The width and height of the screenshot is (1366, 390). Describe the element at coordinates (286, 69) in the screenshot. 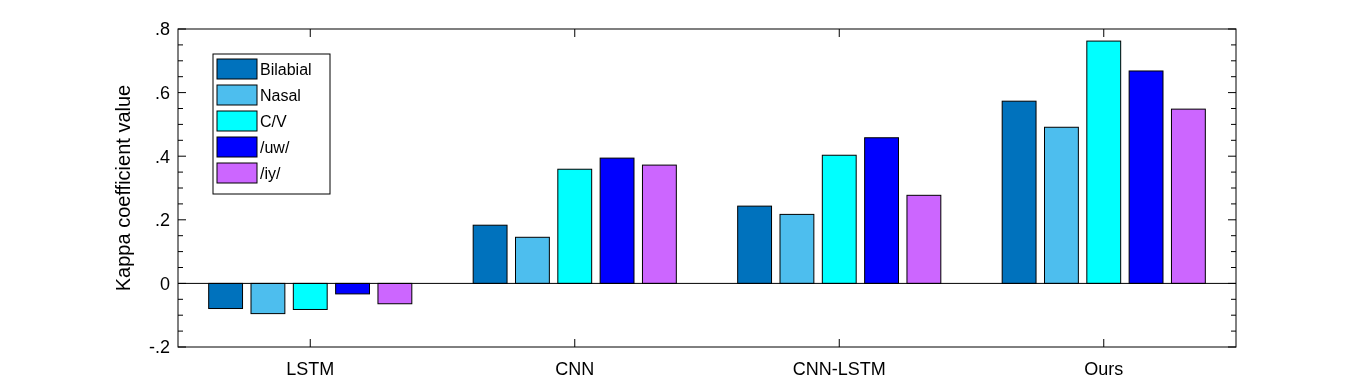

I see `legend-label: Bilabial` at that location.